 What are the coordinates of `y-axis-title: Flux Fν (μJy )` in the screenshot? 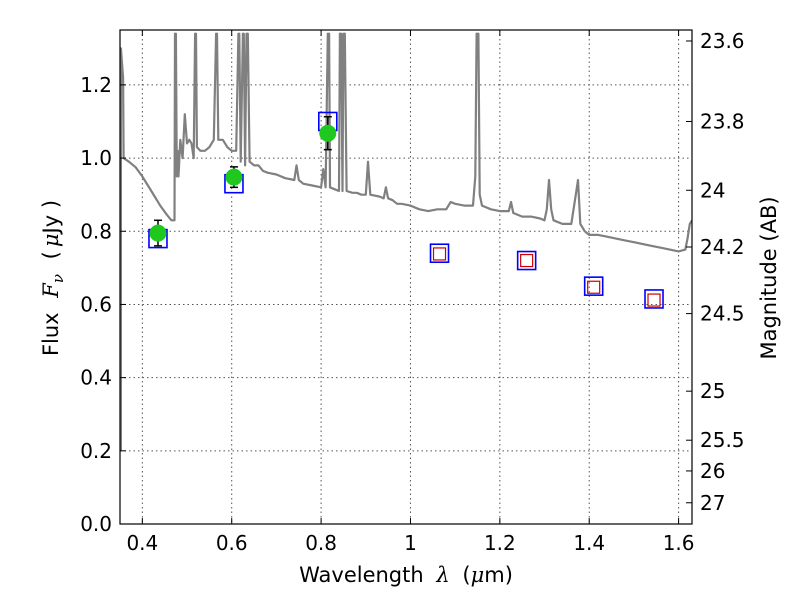 It's located at (53, 278).